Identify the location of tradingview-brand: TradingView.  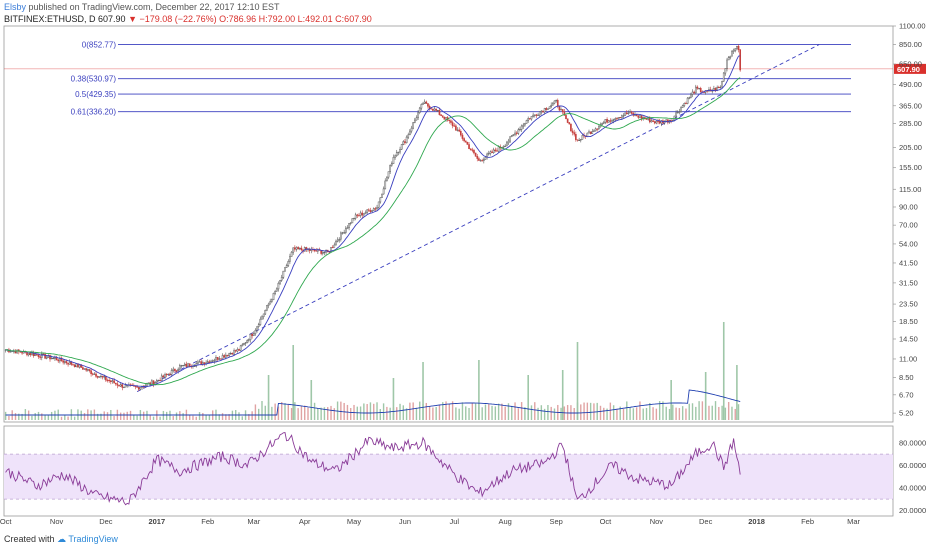
(93, 539).